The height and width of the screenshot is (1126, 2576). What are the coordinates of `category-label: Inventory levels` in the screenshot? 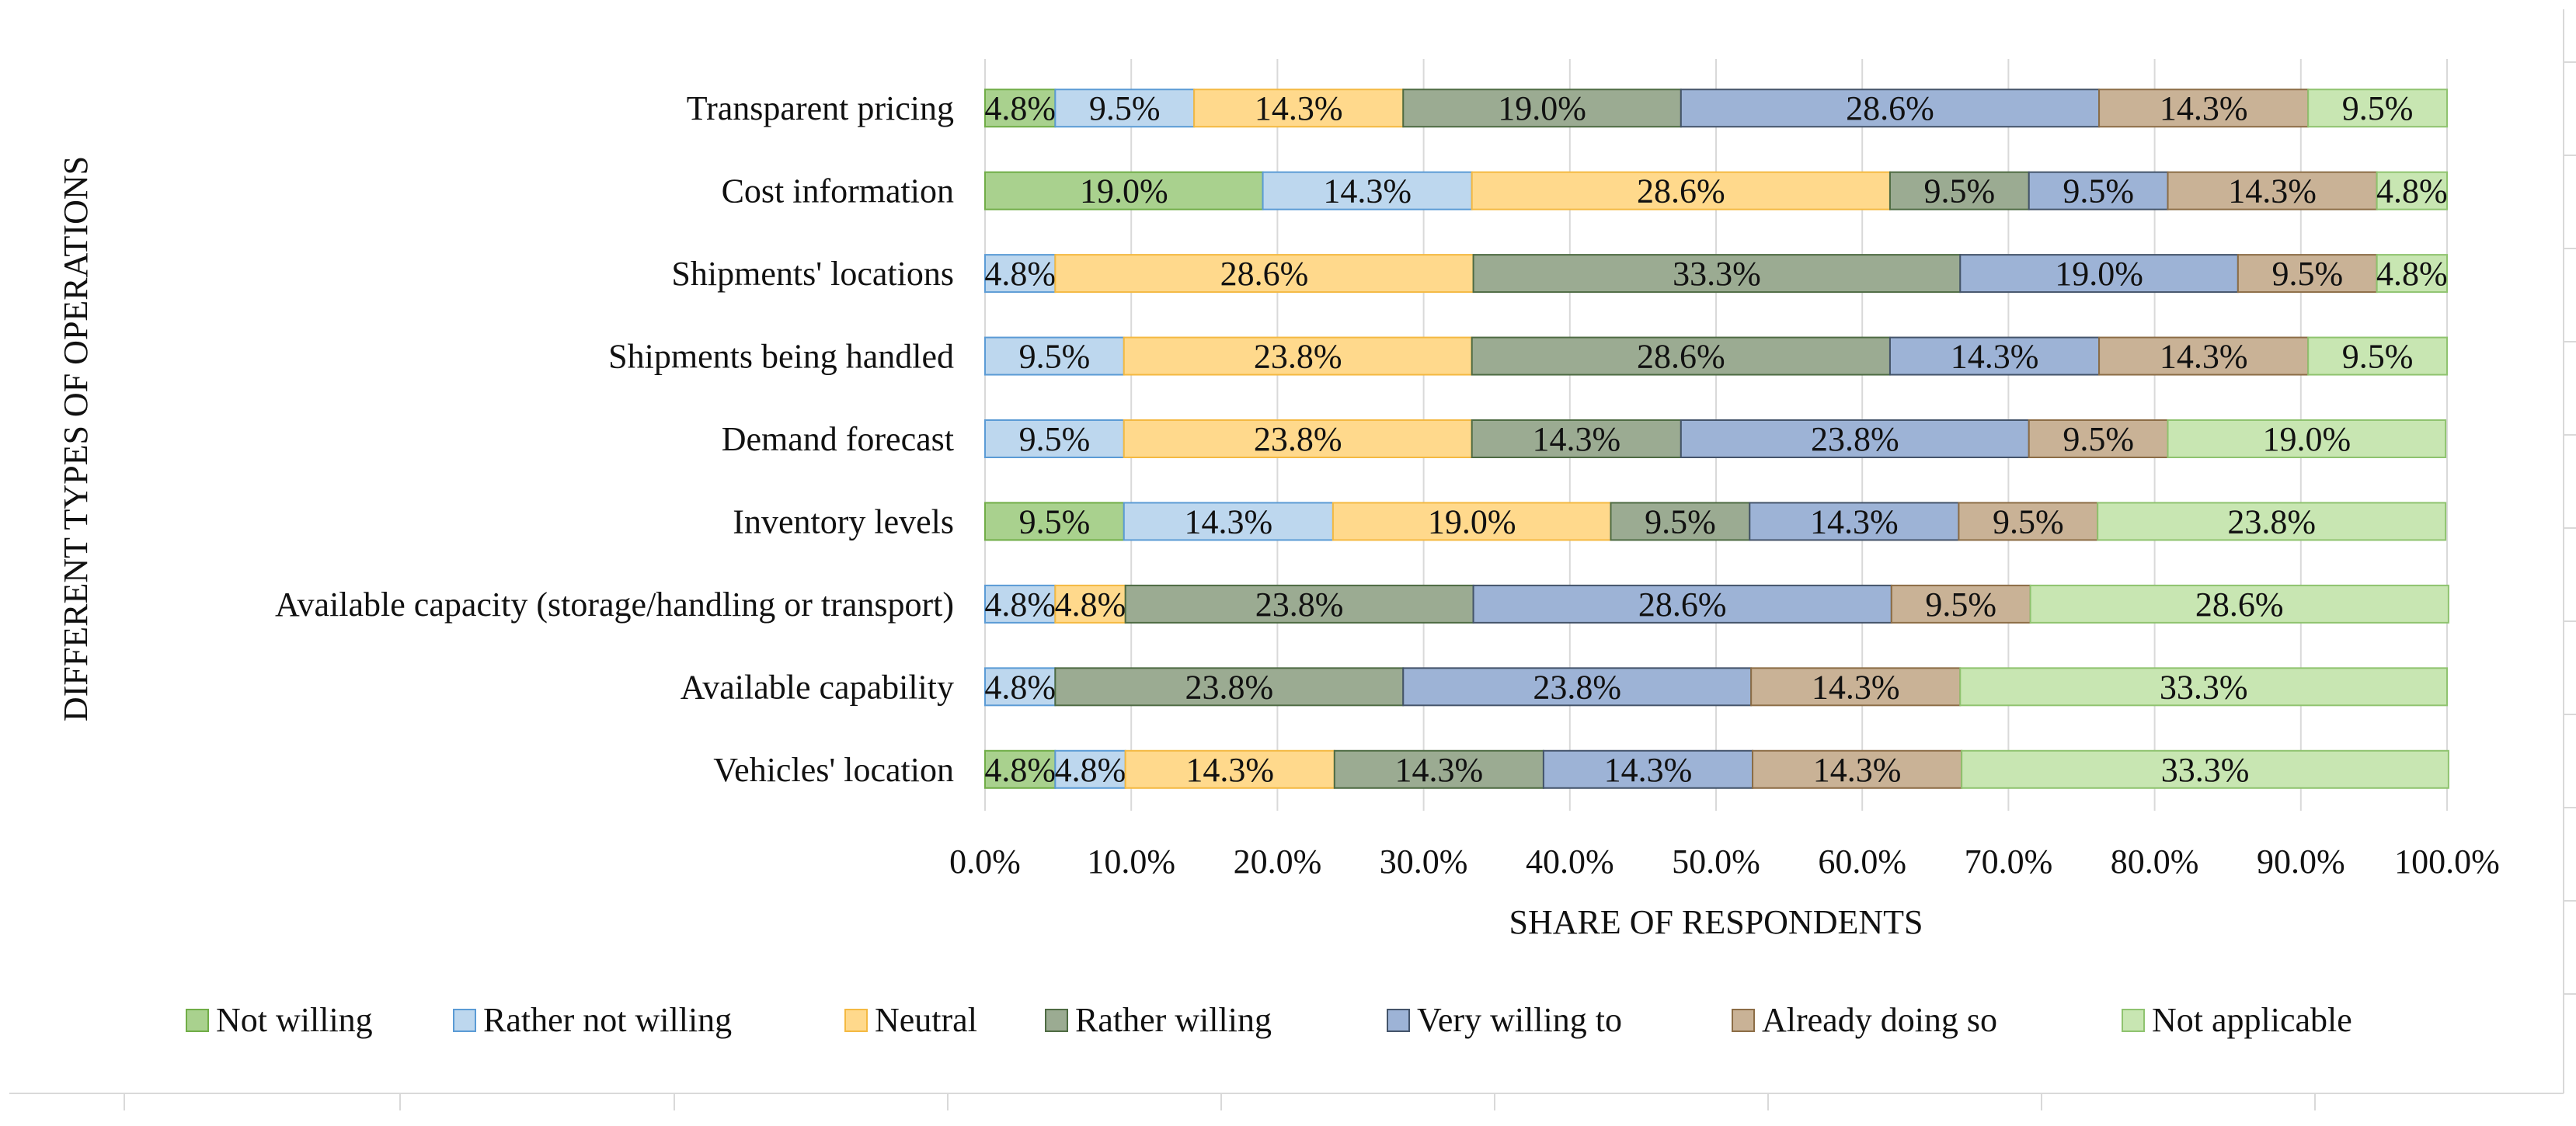 It's located at (843, 521).